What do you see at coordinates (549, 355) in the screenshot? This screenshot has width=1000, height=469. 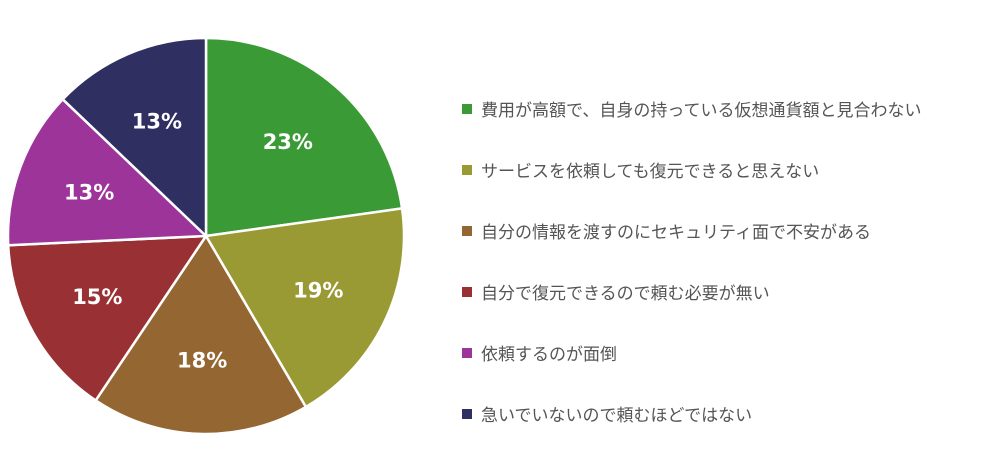 I see `legend-label: 依頼するのが面倒` at bounding box center [549, 355].